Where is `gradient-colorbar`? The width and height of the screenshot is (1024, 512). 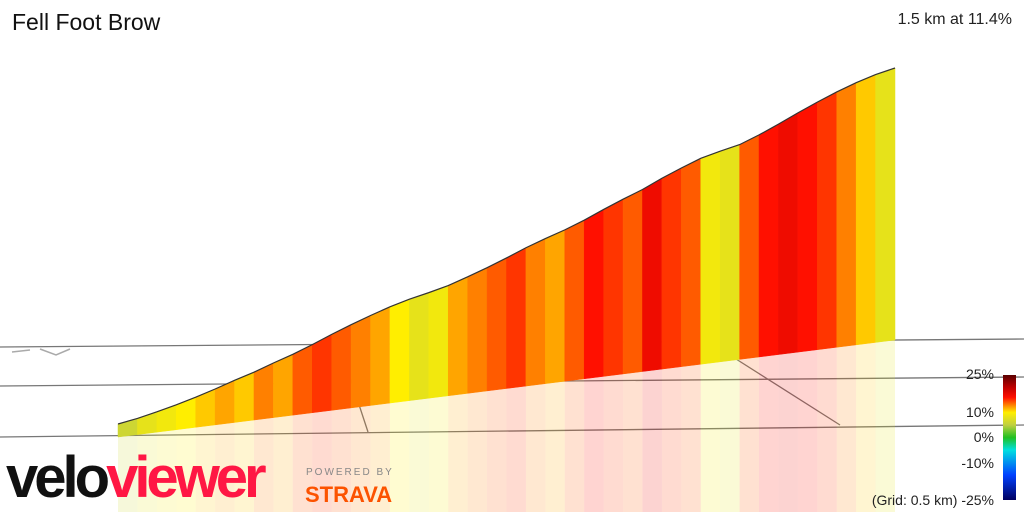 gradient-colorbar is located at coordinates (1009, 437).